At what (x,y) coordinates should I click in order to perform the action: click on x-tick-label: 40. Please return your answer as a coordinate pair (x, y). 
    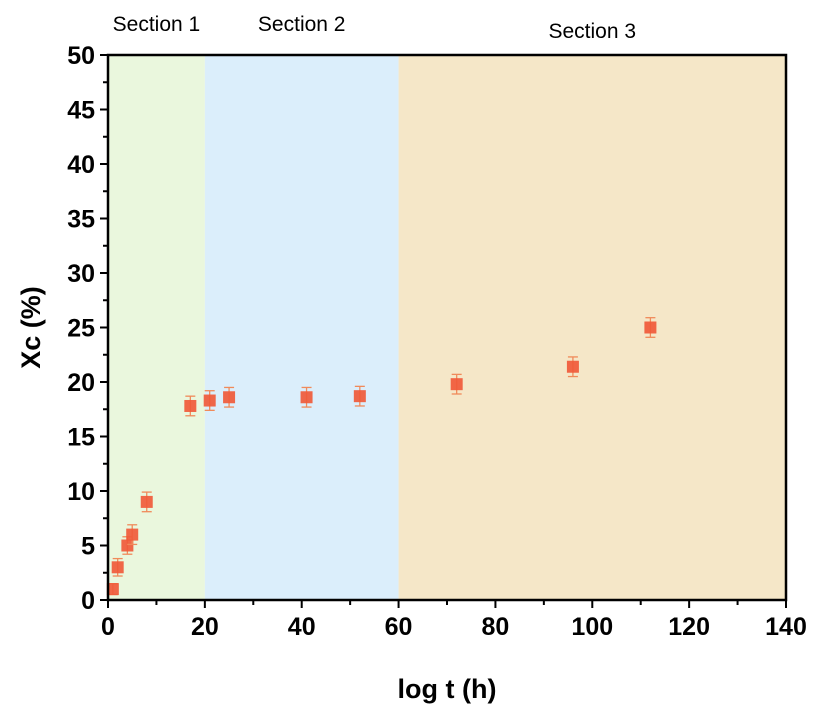
    Looking at the image, I should click on (302, 627).